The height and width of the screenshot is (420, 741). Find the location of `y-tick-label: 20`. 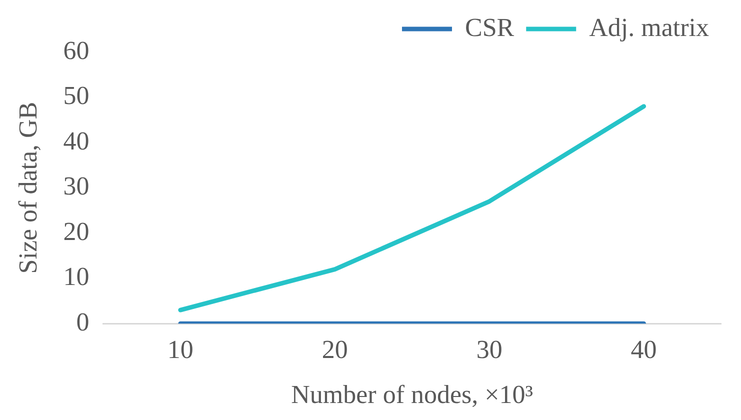

y-tick-label: 20 is located at coordinates (76, 231).